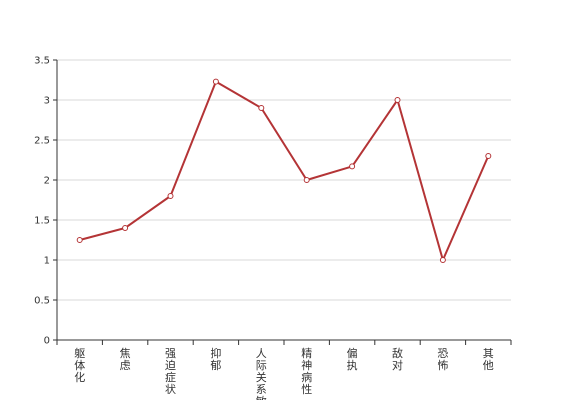 The width and height of the screenshot is (567, 400). I want to click on y-tick-label: 0.5, so click(42, 301).